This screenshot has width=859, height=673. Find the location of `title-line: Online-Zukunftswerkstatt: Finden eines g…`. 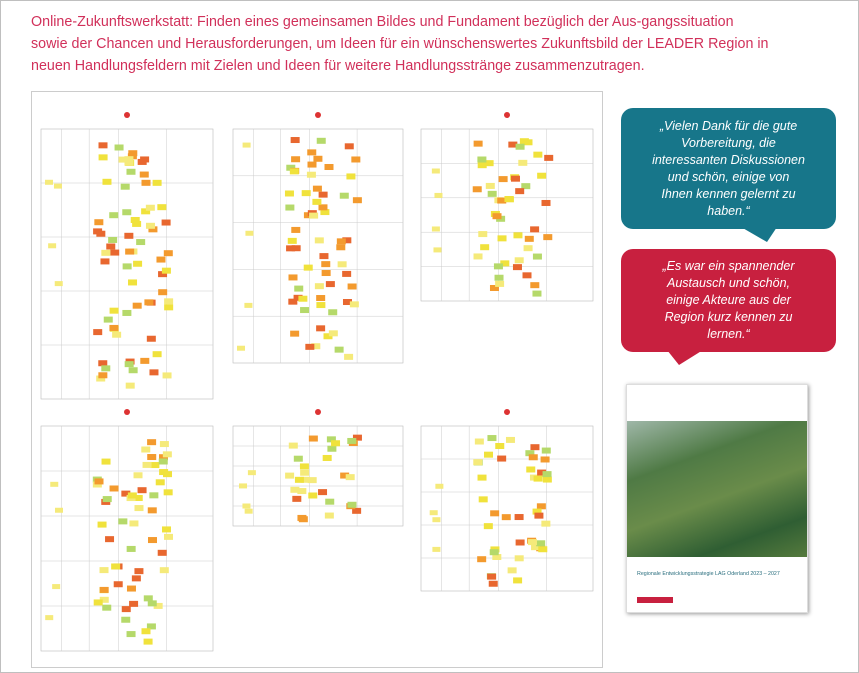

title-line: Online-Zukunftswerkstatt: Finden eines g… is located at coordinates (382, 22).